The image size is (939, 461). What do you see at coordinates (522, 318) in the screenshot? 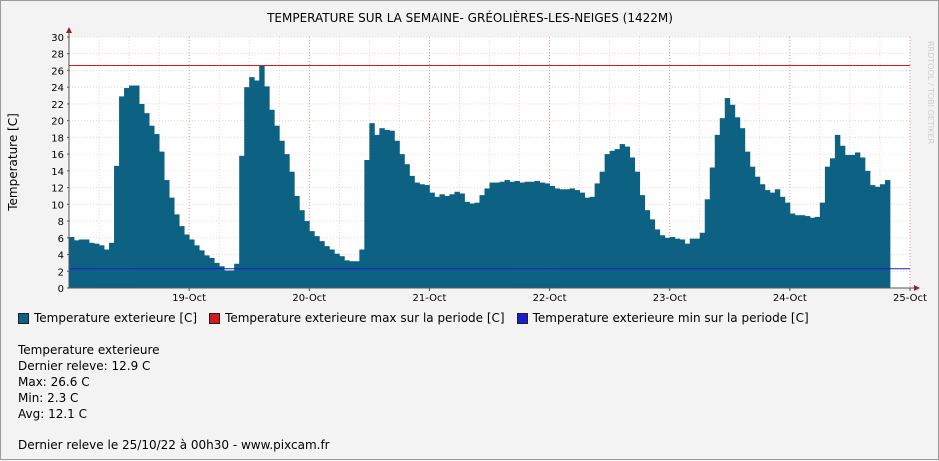
I see `legend-swatch-min` at bounding box center [522, 318].